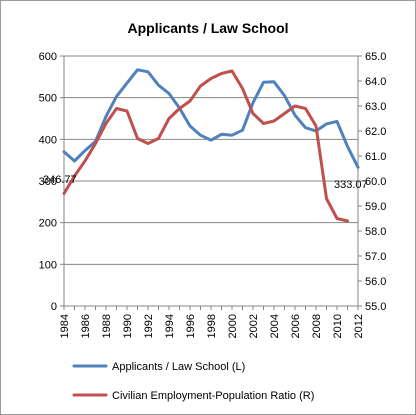 This screenshot has height=415, width=416. What do you see at coordinates (375, 57) in the screenshot?
I see `right-tick-label: 65.0` at bounding box center [375, 57].